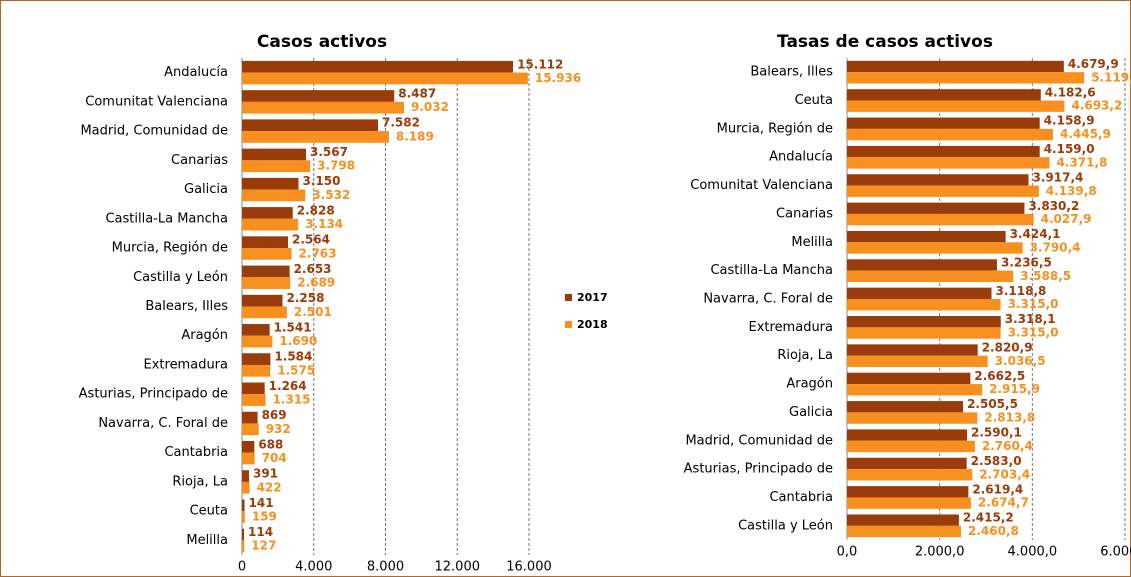 The width and height of the screenshot is (1131, 577). What do you see at coordinates (318, 253) in the screenshot?
I see `value-label: 2.763` at bounding box center [318, 253].